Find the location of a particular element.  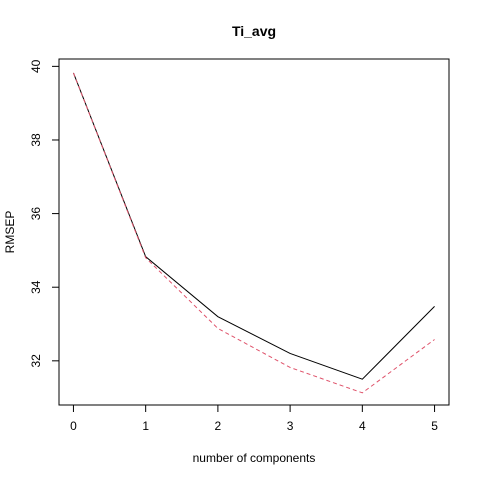

x-tick-label-2: 2 is located at coordinates (218, 426).